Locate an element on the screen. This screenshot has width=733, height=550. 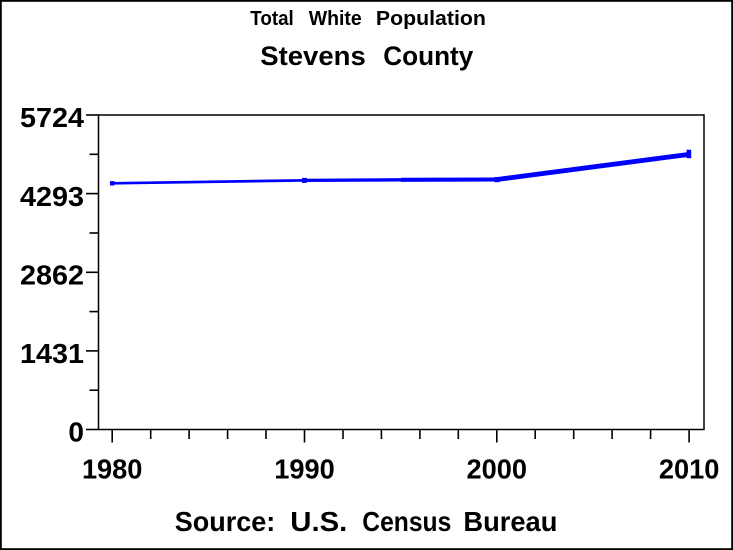
svg-text: White is located at coordinates (335, 19).